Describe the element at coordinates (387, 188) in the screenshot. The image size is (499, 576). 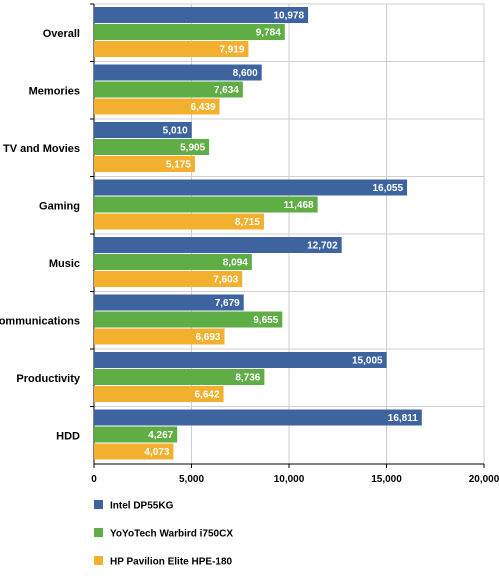
I see `bar-value-label: 16,055` at that location.